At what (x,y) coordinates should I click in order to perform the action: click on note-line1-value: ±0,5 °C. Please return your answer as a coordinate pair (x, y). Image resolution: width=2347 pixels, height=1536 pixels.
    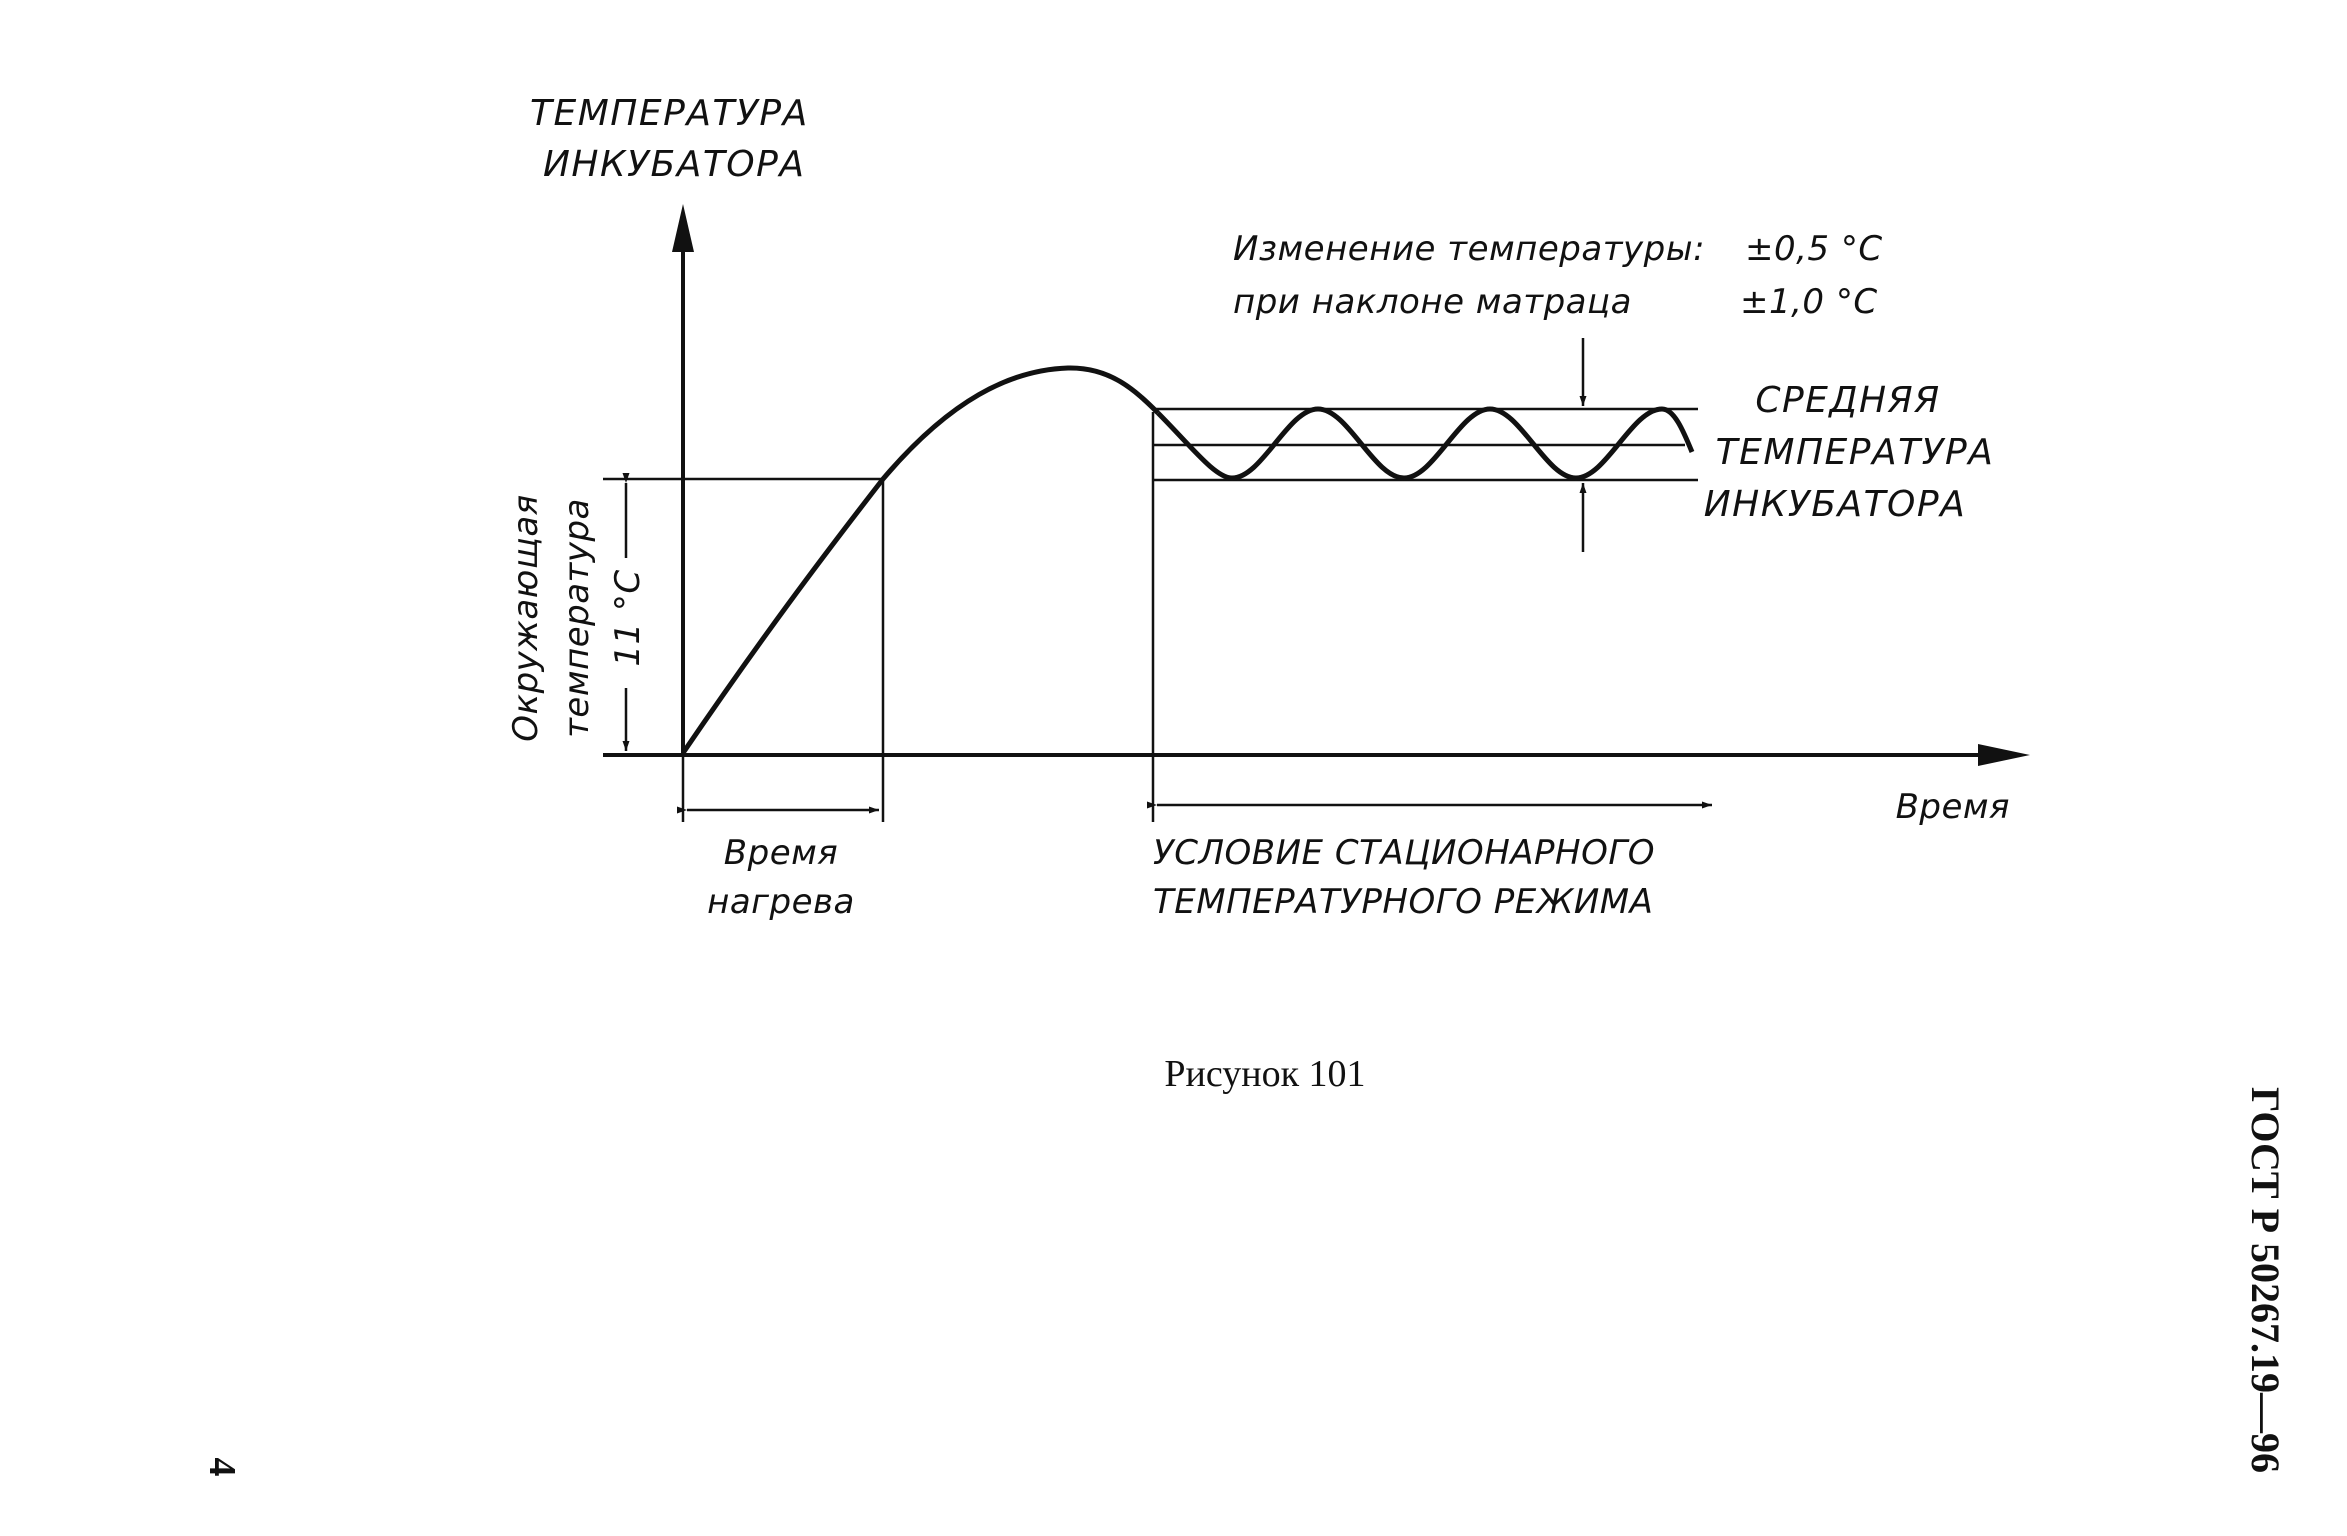
    Looking at the image, I should click on (1814, 249).